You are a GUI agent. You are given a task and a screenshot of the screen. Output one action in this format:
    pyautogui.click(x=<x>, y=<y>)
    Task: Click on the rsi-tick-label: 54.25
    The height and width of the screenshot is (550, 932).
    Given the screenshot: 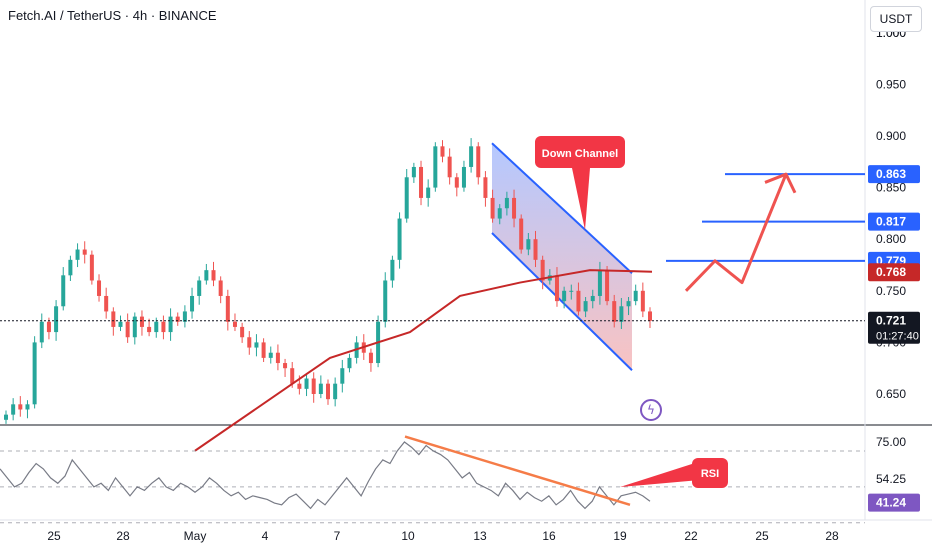 What is the action you would take?
    pyautogui.click(x=891, y=479)
    